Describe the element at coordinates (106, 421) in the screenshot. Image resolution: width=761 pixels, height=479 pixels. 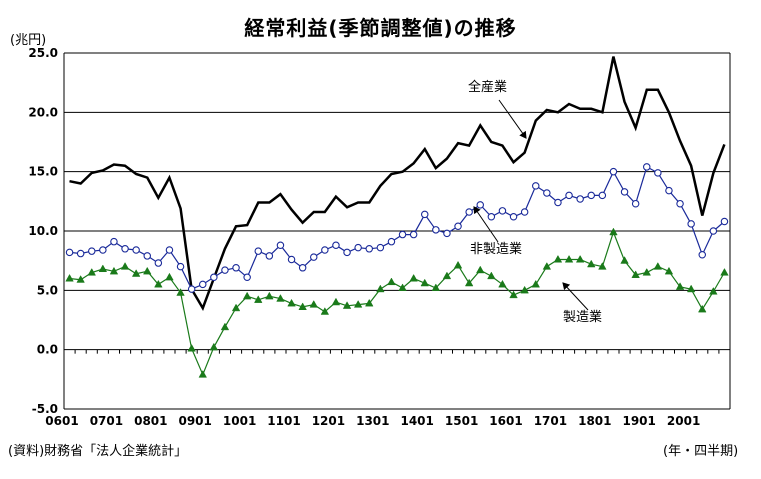
I see `x-tick-label: 0701` at that location.